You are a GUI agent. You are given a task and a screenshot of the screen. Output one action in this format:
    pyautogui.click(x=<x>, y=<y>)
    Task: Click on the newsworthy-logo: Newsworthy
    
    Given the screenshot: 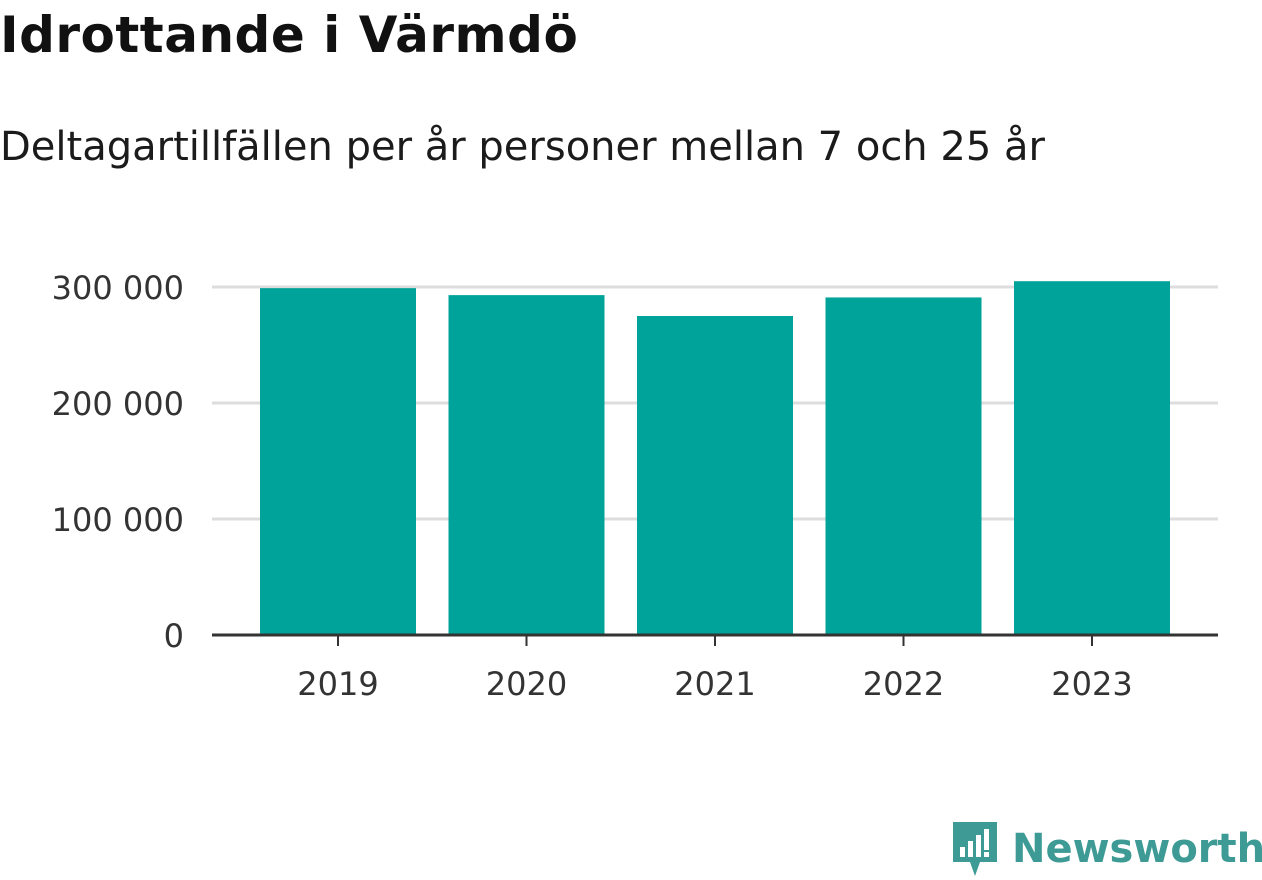 What is the action you would take?
    pyautogui.click(x=1106, y=849)
    